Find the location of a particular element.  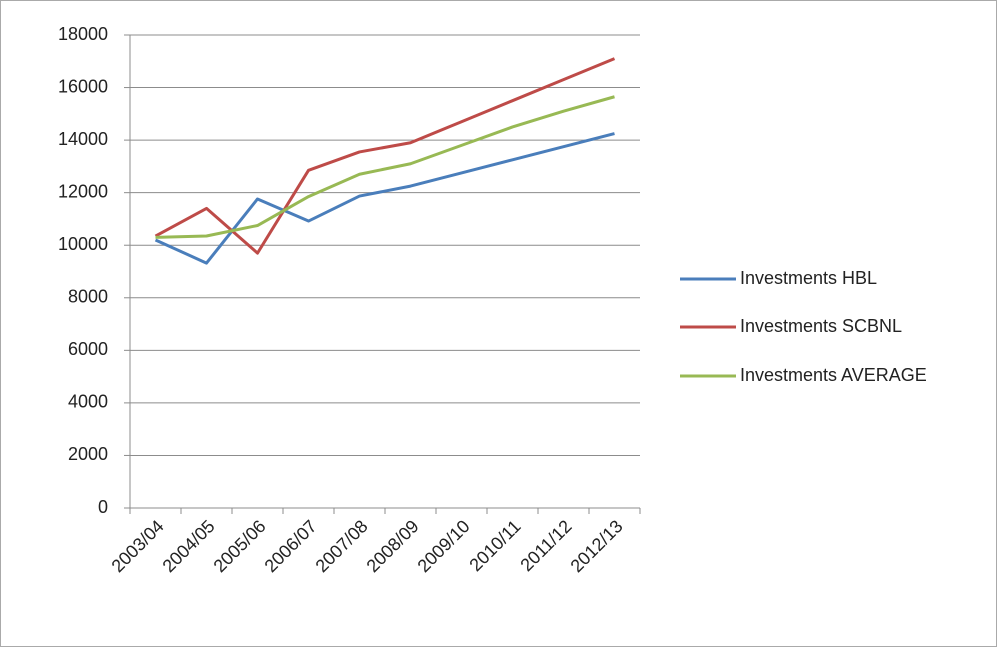

y-tick-label: 4000 is located at coordinates (88, 402).